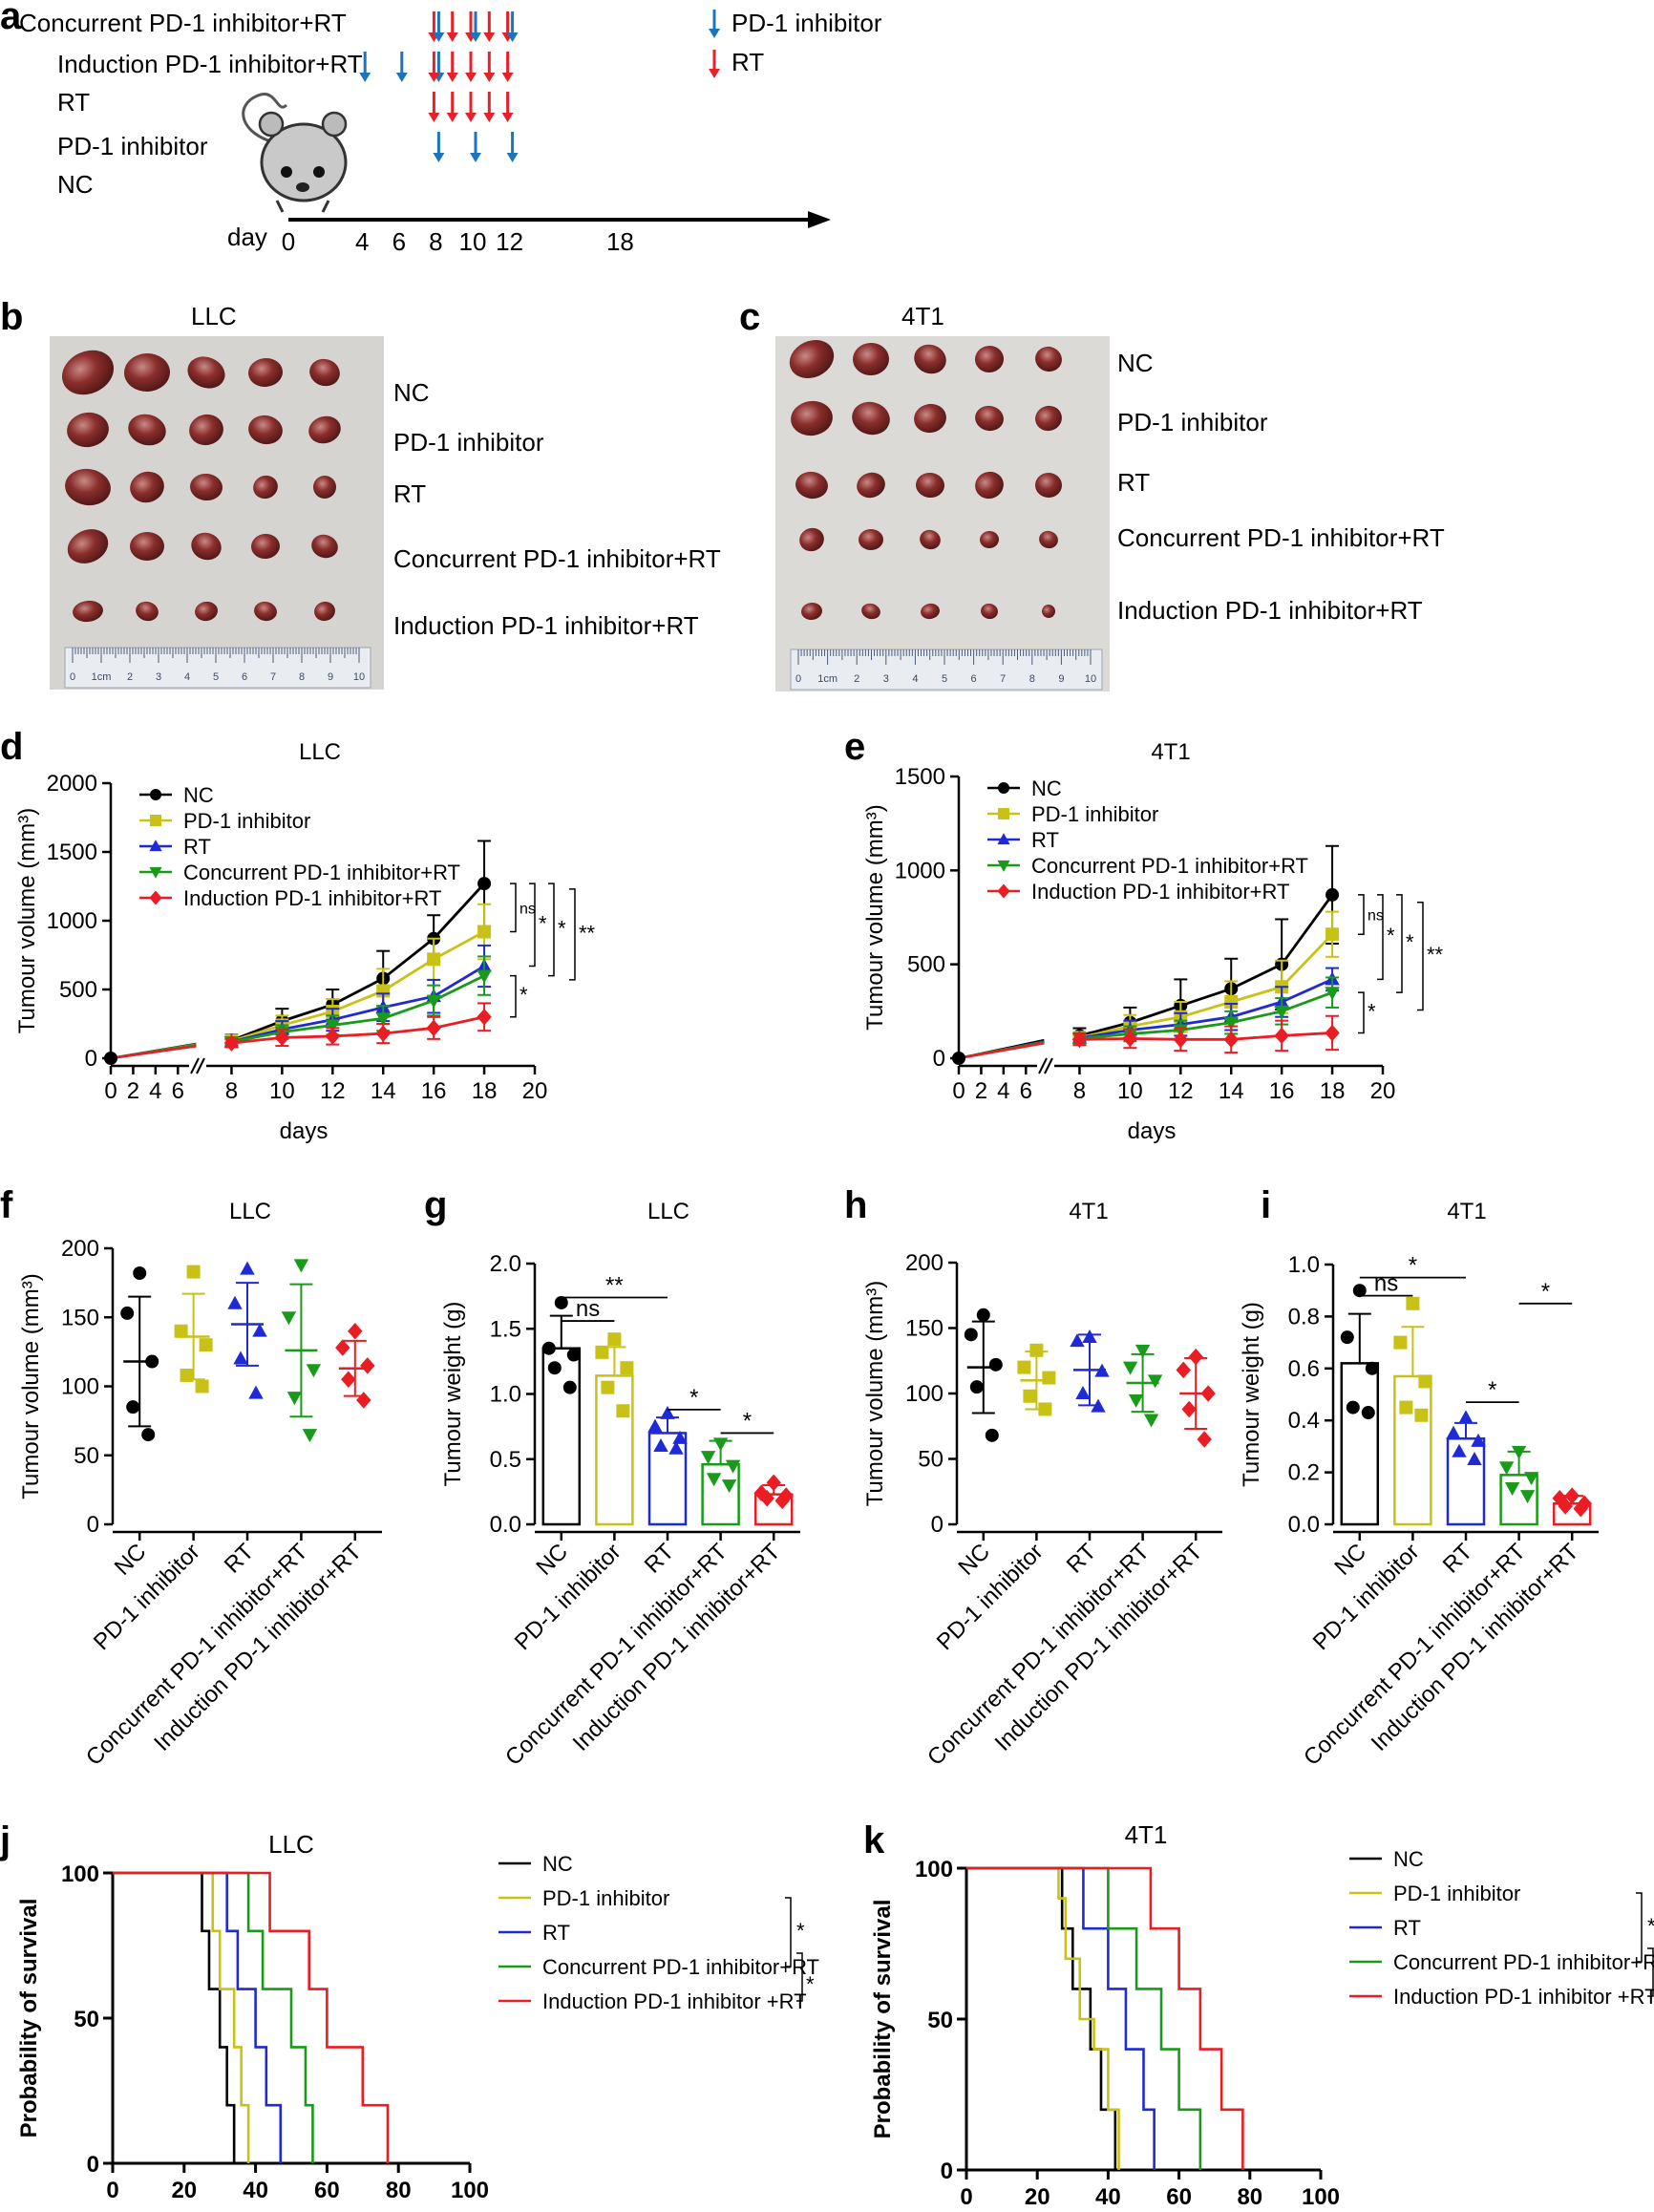 This screenshot has height=2212, width=1654. Describe the element at coordinates (1386, 1284) in the screenshot. I see `significance-label: ns` at that location.